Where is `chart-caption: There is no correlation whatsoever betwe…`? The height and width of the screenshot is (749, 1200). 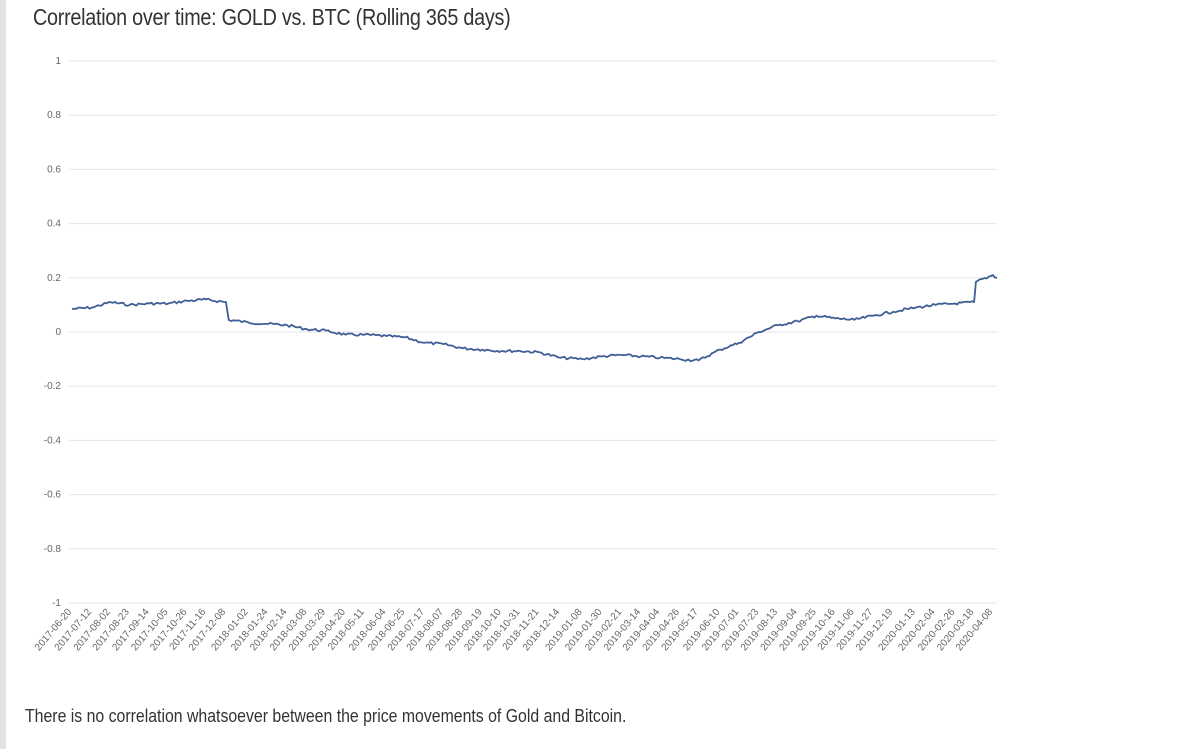
chart-caption: There is no correlation whatsoever betwe… is located at coordinates (326, 716).